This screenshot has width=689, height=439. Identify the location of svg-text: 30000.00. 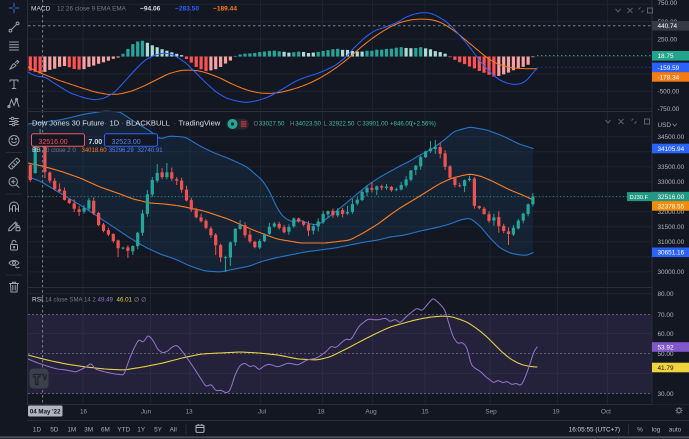
(671, 272).